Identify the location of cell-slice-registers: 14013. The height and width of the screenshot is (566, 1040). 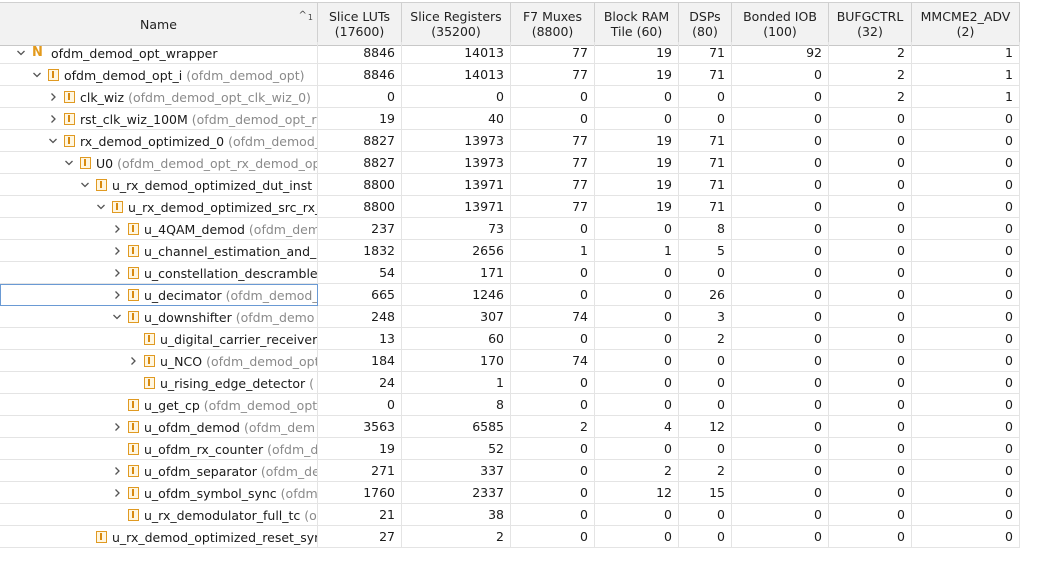
(456, 75).